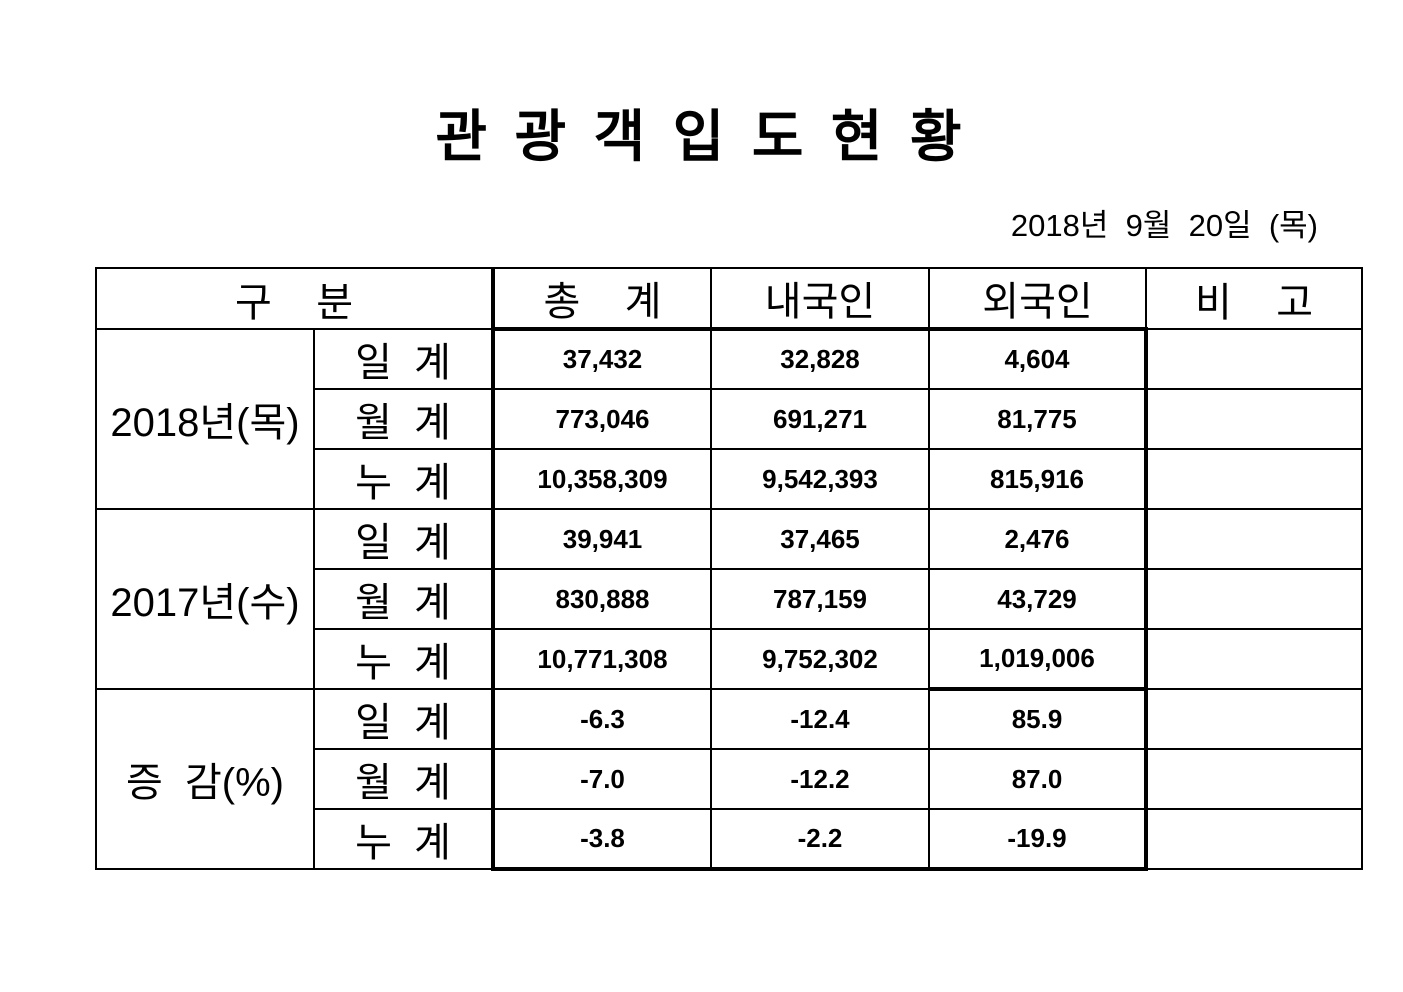  I want to click on table-row: 월 계 773,046 691,271 81,775, so click(729, 419).